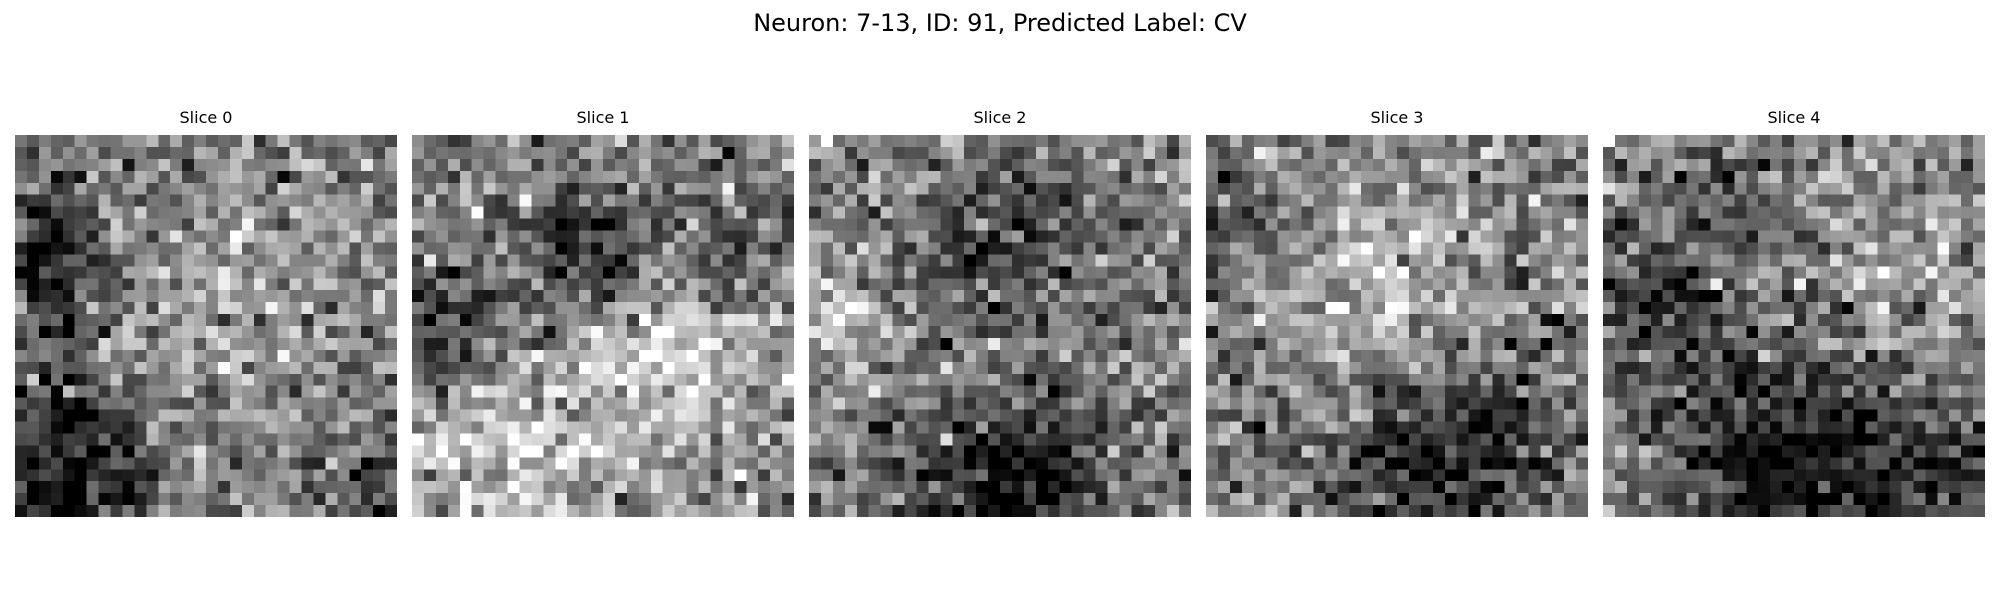 Image resolution: width=2000 pixels, height=600 pixels. What do you see at coordinates (1000, 117) in the screenshot?
I see `slice-title-2: Slice 2` at bounding box center [1000, 117].